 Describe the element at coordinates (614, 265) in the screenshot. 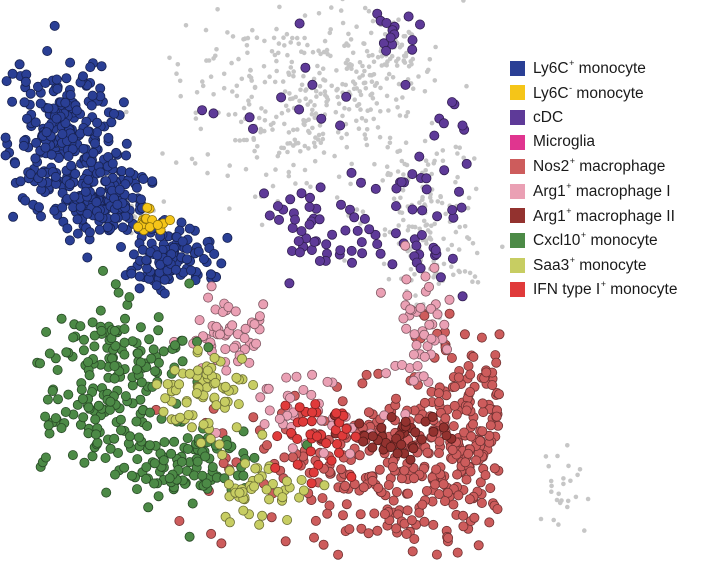

I see `legend-item: Saa3+ monocyte` at that location.